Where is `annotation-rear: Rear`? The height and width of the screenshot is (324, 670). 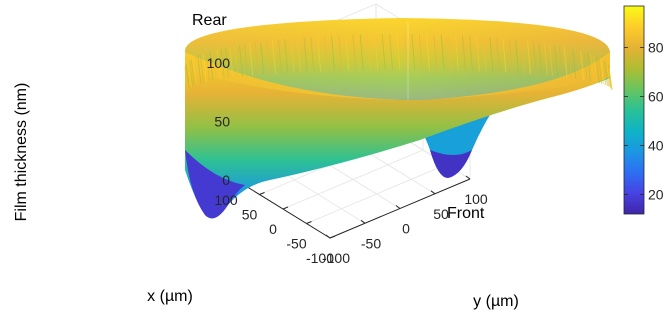
annotation-rear: Rear is located at coordinates (209, 20).